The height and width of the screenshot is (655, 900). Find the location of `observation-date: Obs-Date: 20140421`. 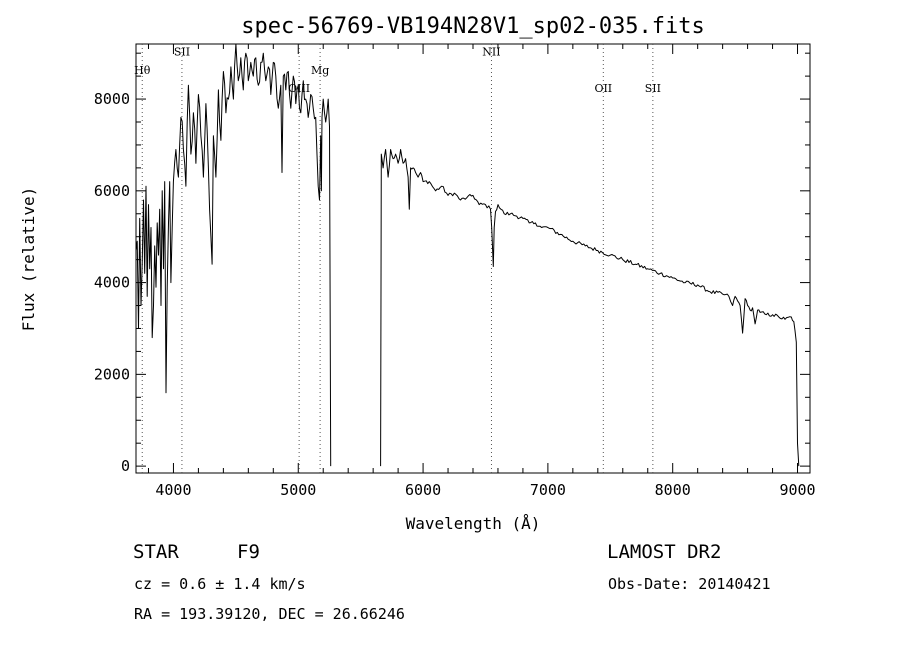

observation-date: Obs-Date: 20140421 is located at coordinates (689, 584).